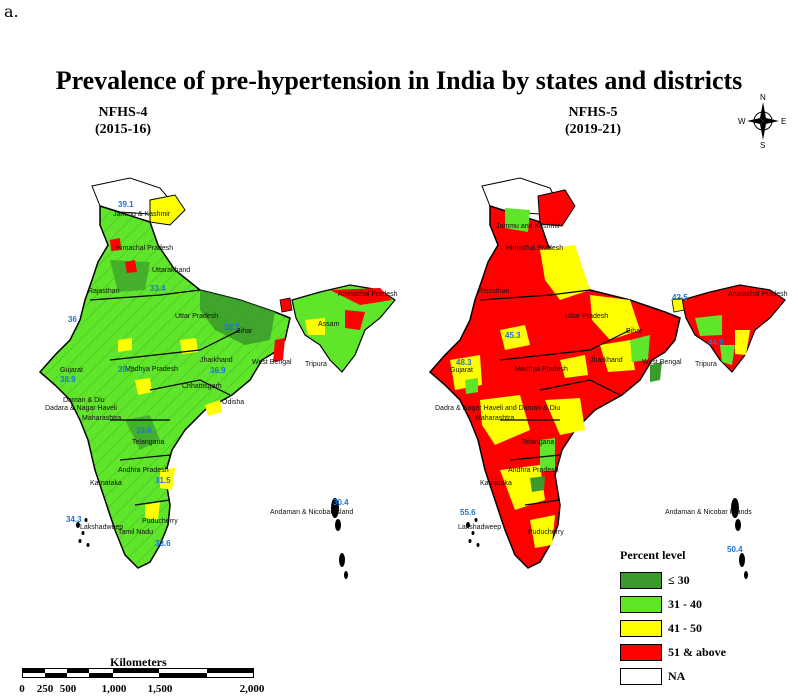  I want to click on legend-item: ≤ 30, so click(680, 580).